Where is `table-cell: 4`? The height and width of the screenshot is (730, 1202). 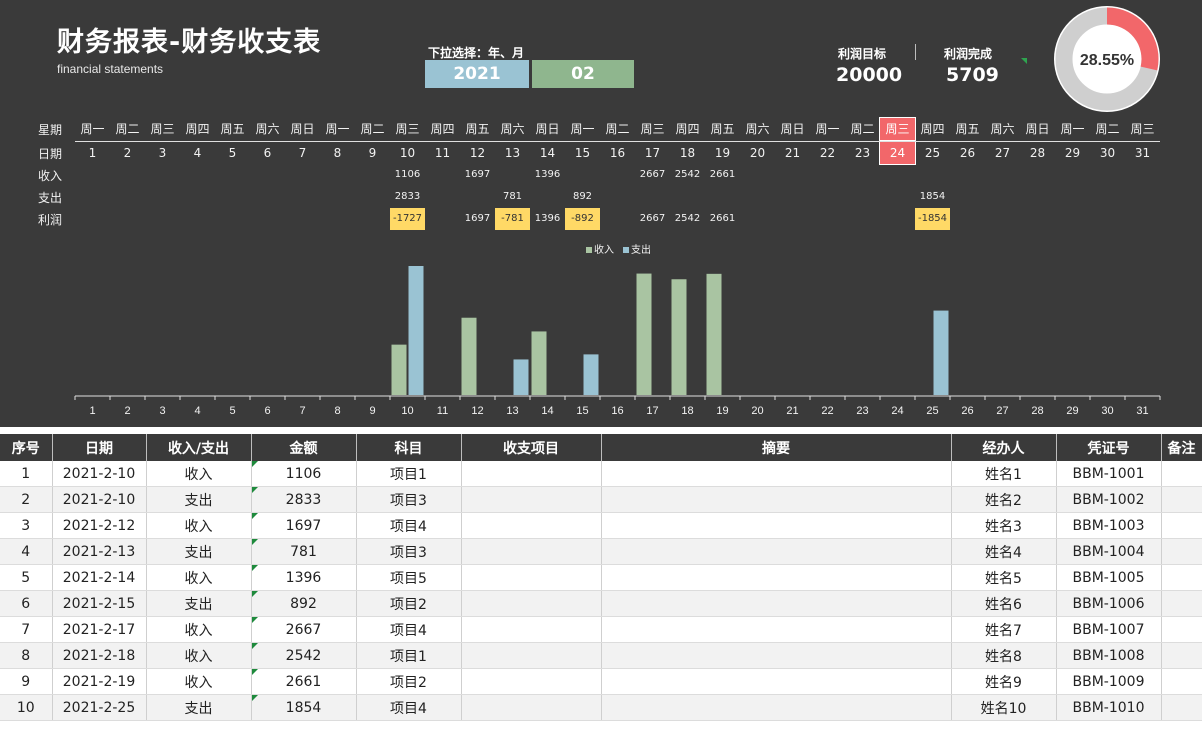 table-cell: 4 is located at coordinates (26, 551).